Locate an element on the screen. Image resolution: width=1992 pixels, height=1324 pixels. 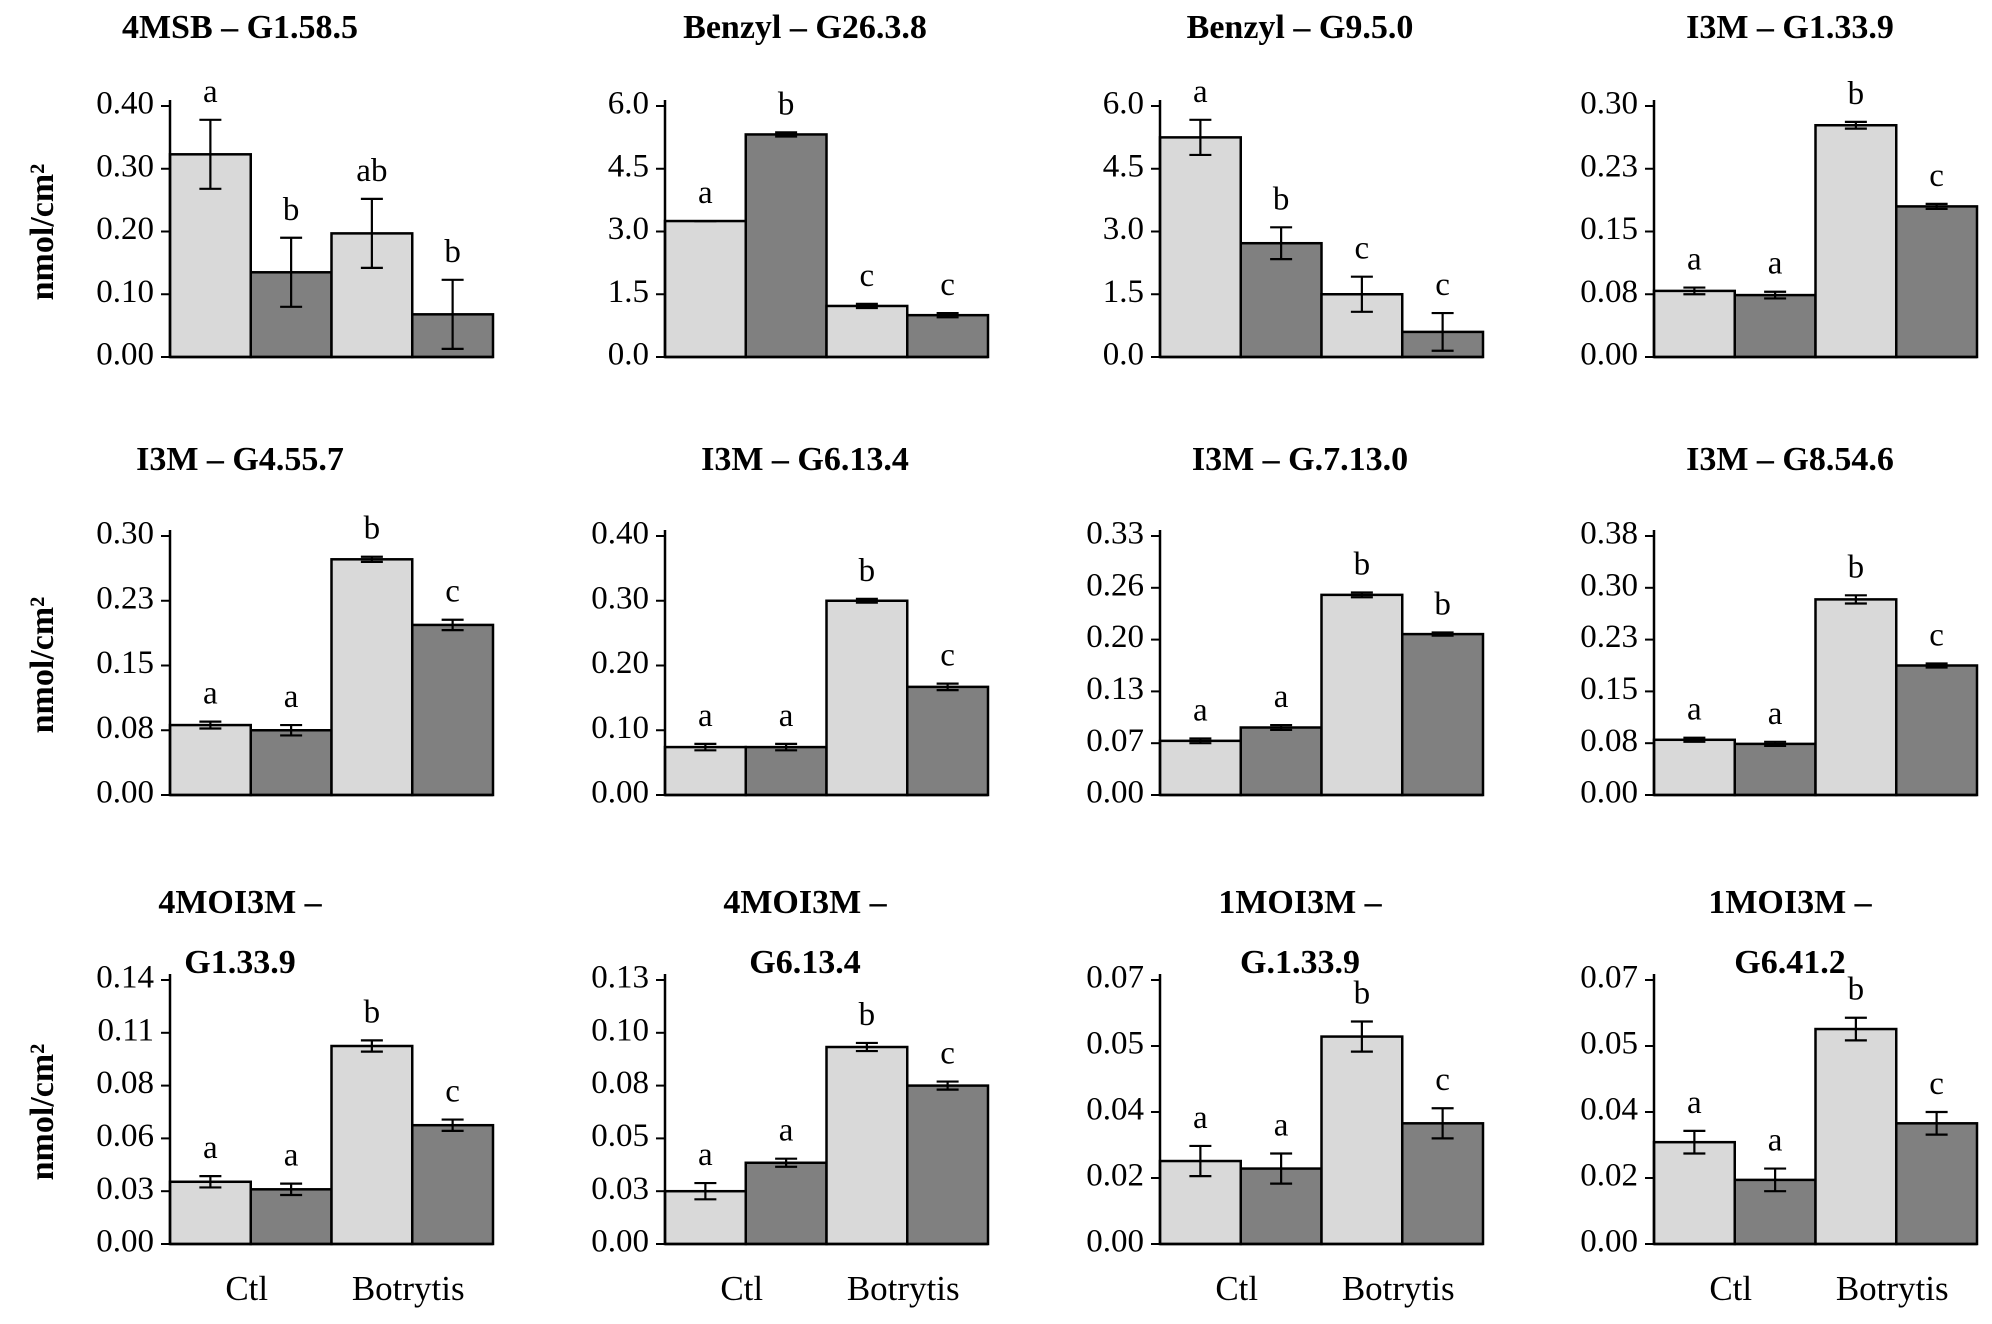
panel-2: Benzyl – G26.3.8 0.0 1.5 3.0 4.5 6.0 a b c c is located at coordinates (799, 191).